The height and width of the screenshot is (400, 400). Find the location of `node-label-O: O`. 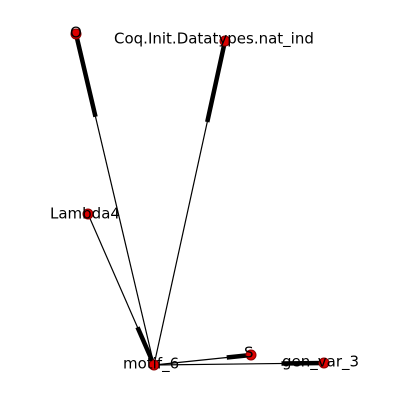

node-label-O: O is located at coordinates (76, 33).